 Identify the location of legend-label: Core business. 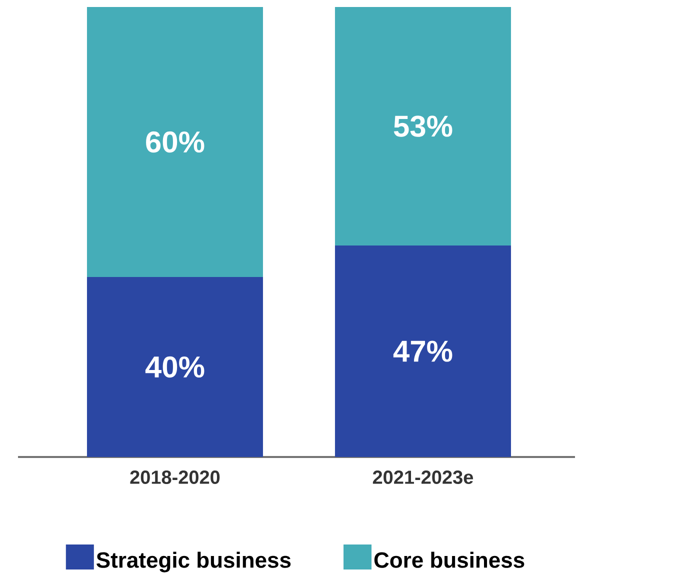
(449, 560).